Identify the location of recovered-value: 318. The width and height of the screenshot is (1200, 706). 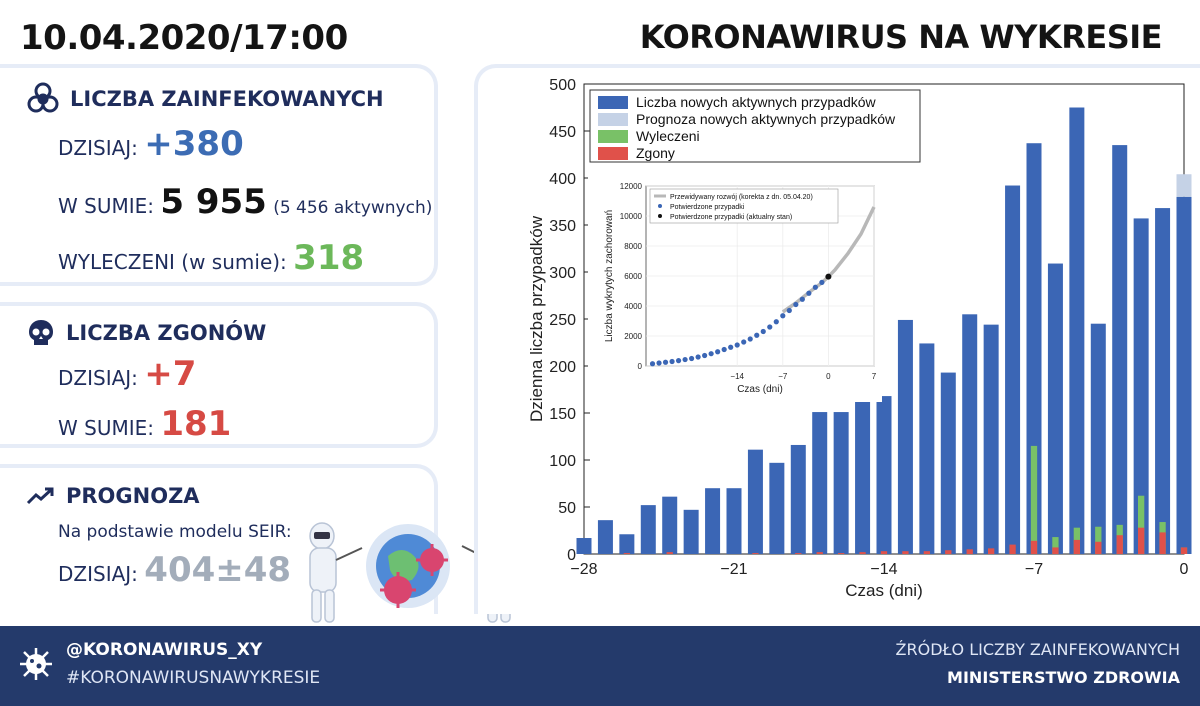
(329, 258).